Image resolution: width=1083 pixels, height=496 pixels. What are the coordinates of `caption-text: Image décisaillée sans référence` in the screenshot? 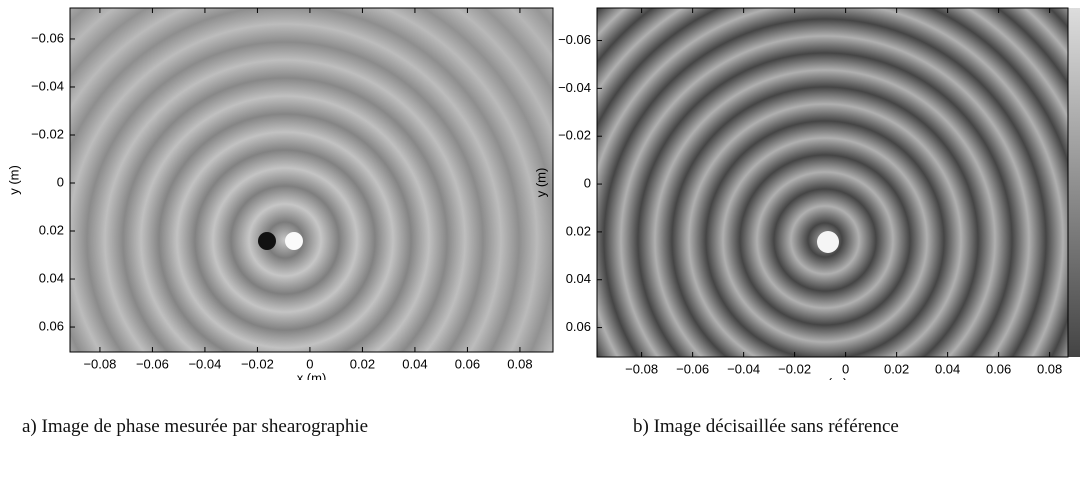 It's located at (776, 426).